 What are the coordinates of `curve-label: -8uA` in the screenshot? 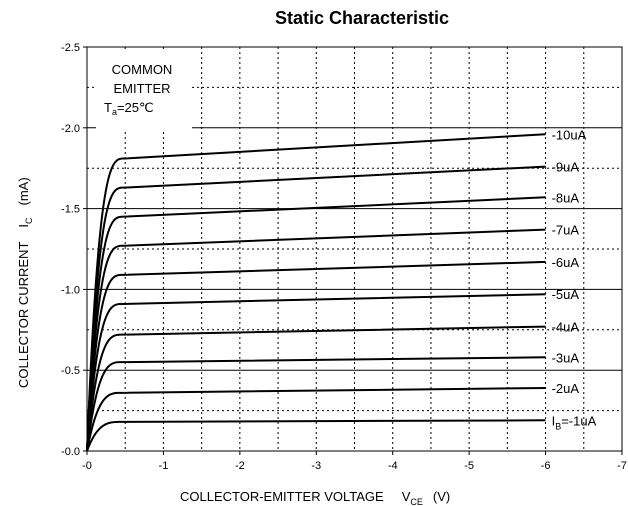 It's located at (566, 197).